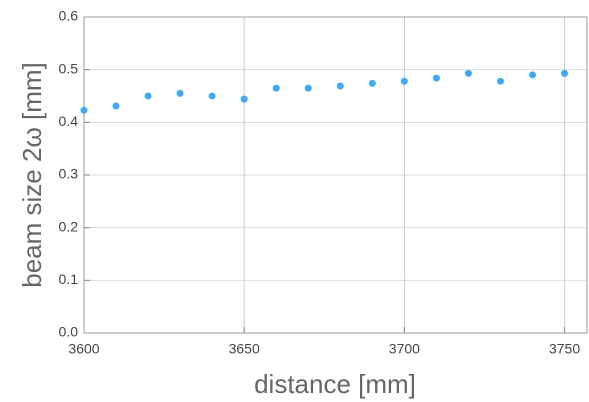 The height and width of the screenshot is (402, 589). What do you see at coordinates (404, 349) in the screenshot?
I see `x-tick-label: 3700` at bounding box center [404, 349].